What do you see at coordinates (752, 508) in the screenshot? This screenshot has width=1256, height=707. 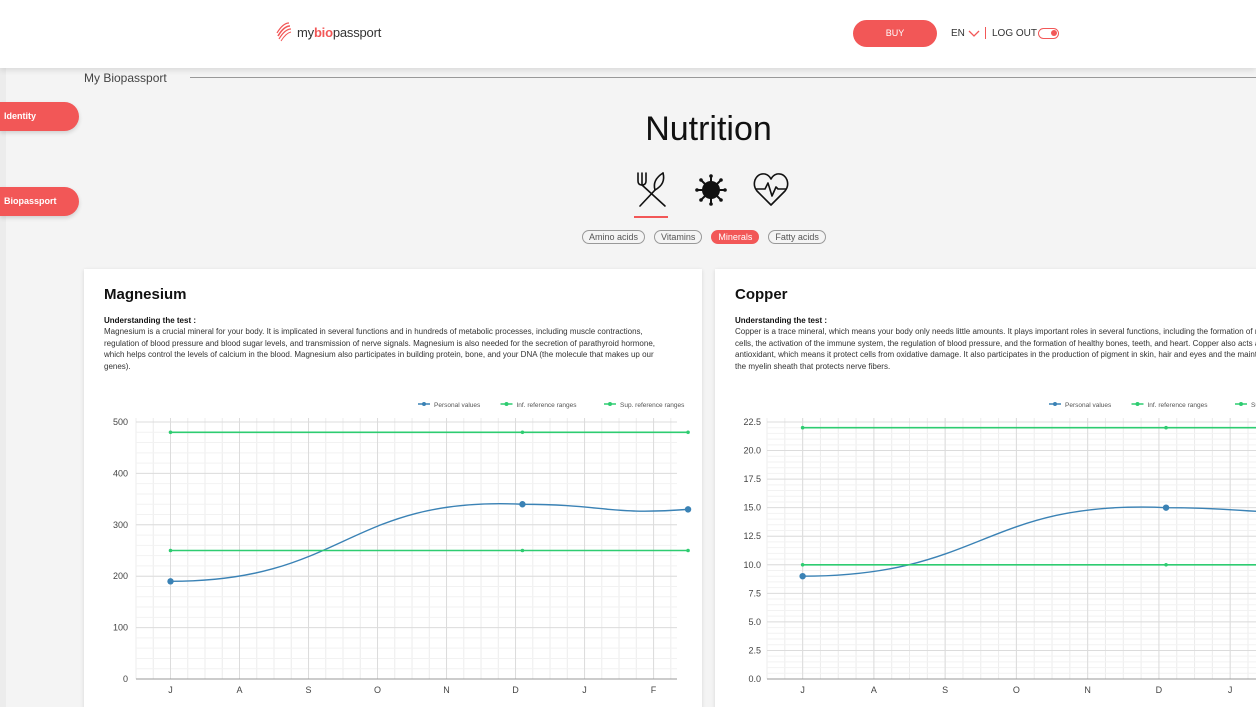 I see `y-tick-label: 15.0` at bounding box center [752, 508].